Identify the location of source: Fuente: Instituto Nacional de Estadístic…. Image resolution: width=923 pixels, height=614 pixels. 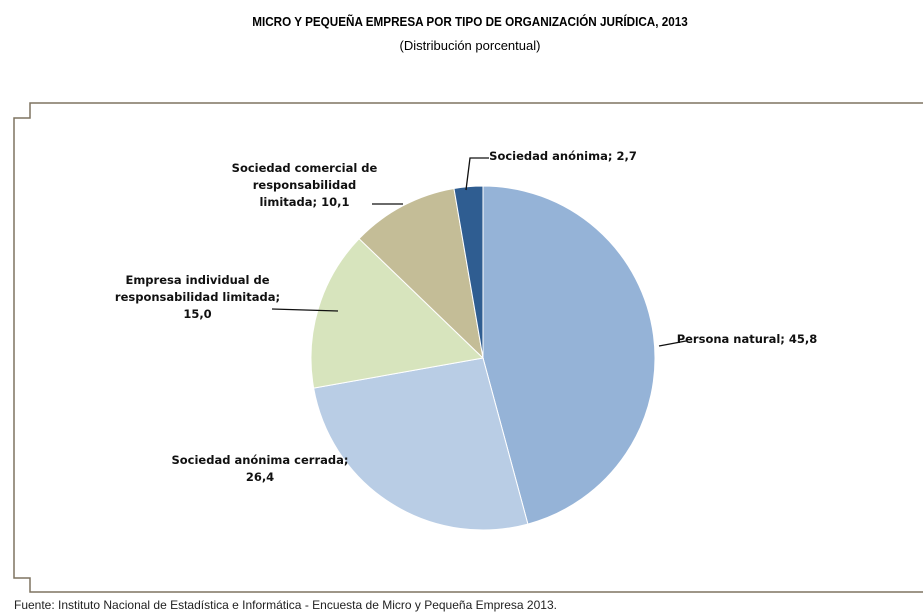
(285, 605).